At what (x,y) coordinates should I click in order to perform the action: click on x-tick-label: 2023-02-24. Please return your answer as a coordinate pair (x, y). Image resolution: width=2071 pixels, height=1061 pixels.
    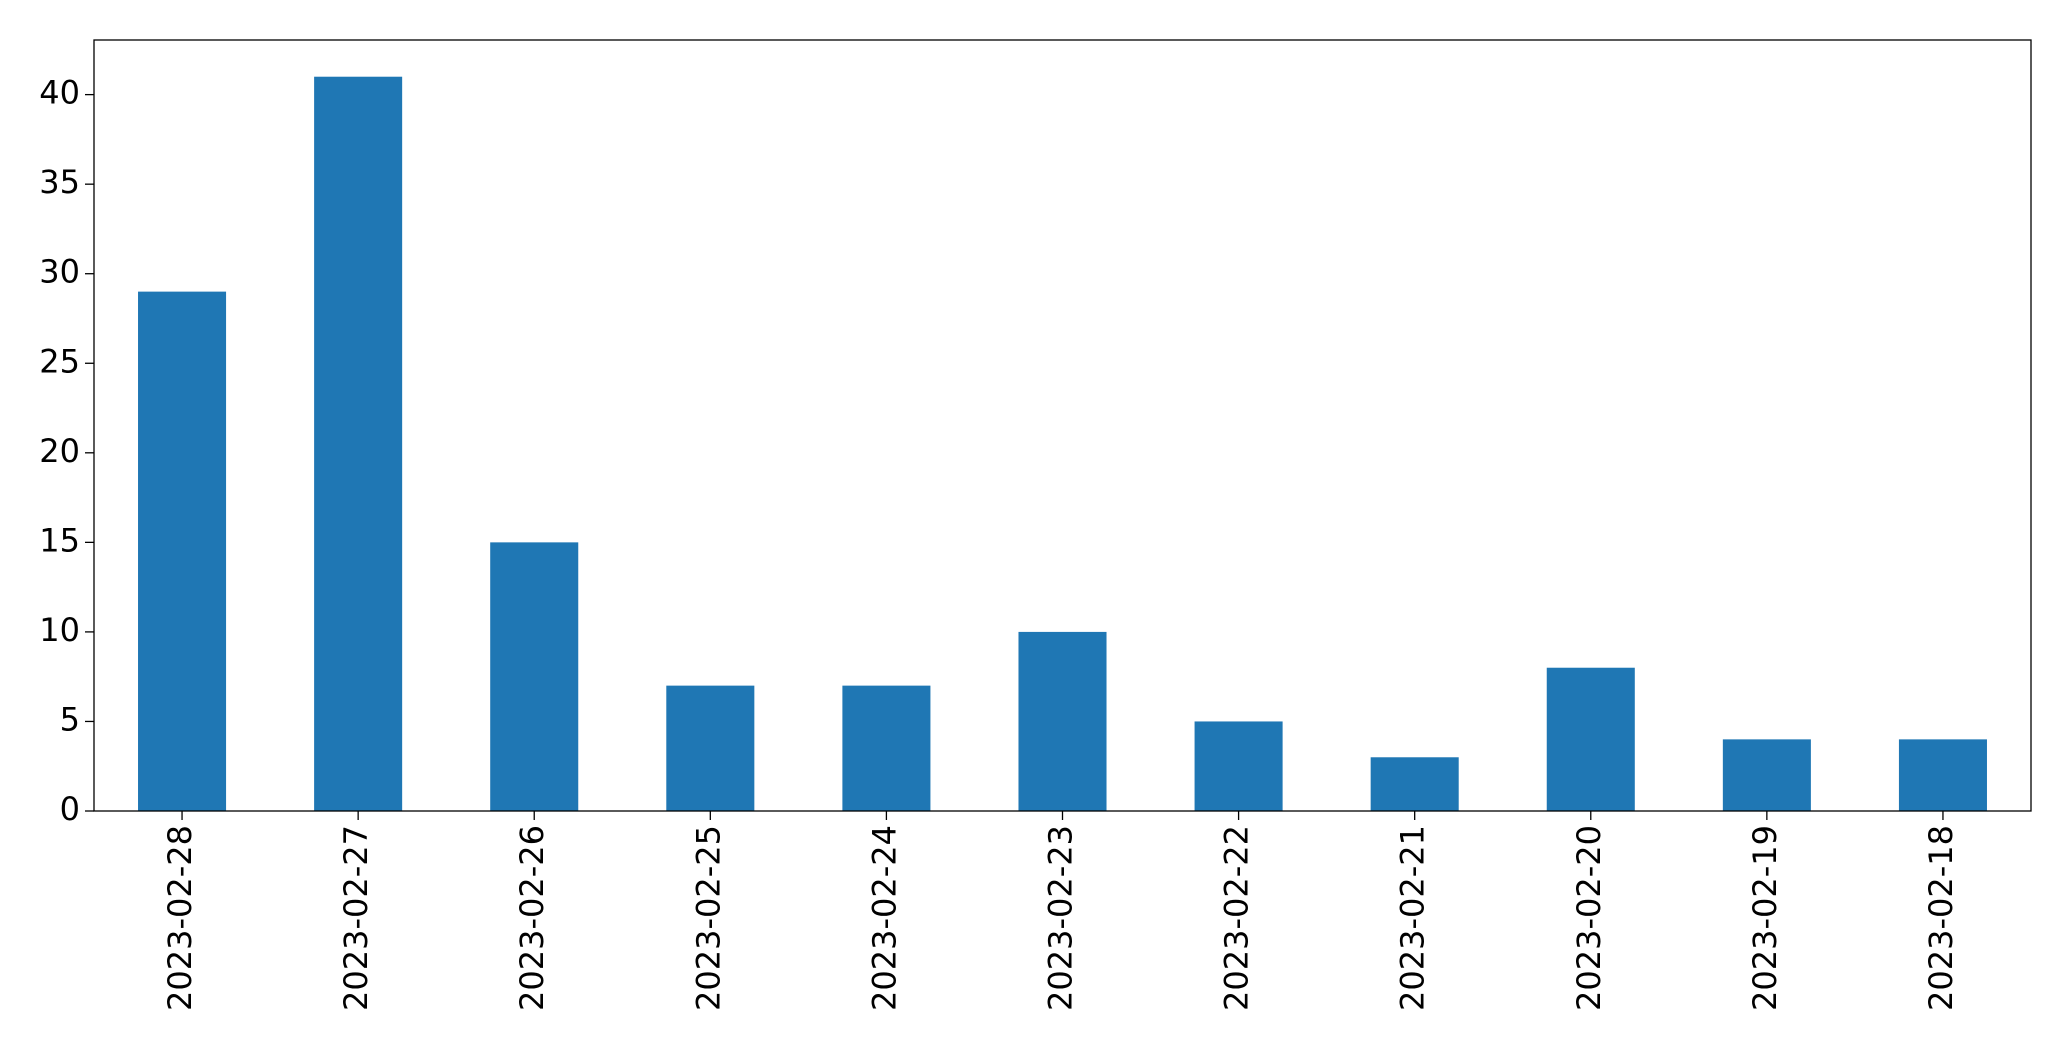
    Looking at the image, I should click on (884, 918).